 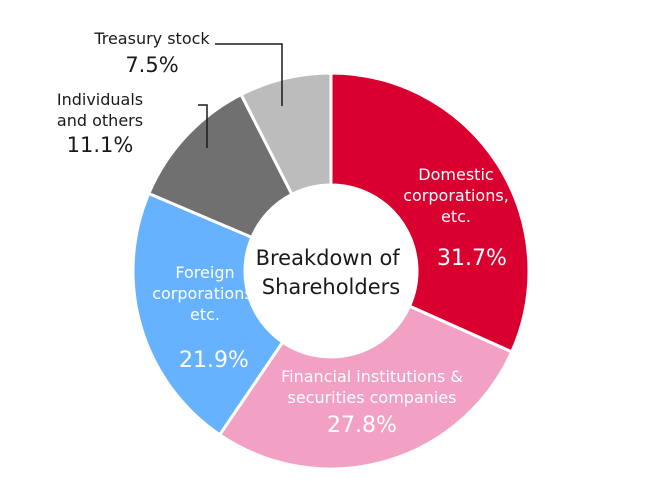 What do you see at coordinates (214, 360) in the screenshot?
I see `pct-foreign-corporations-etc: 21.9%` at bounding box center [214, 360].